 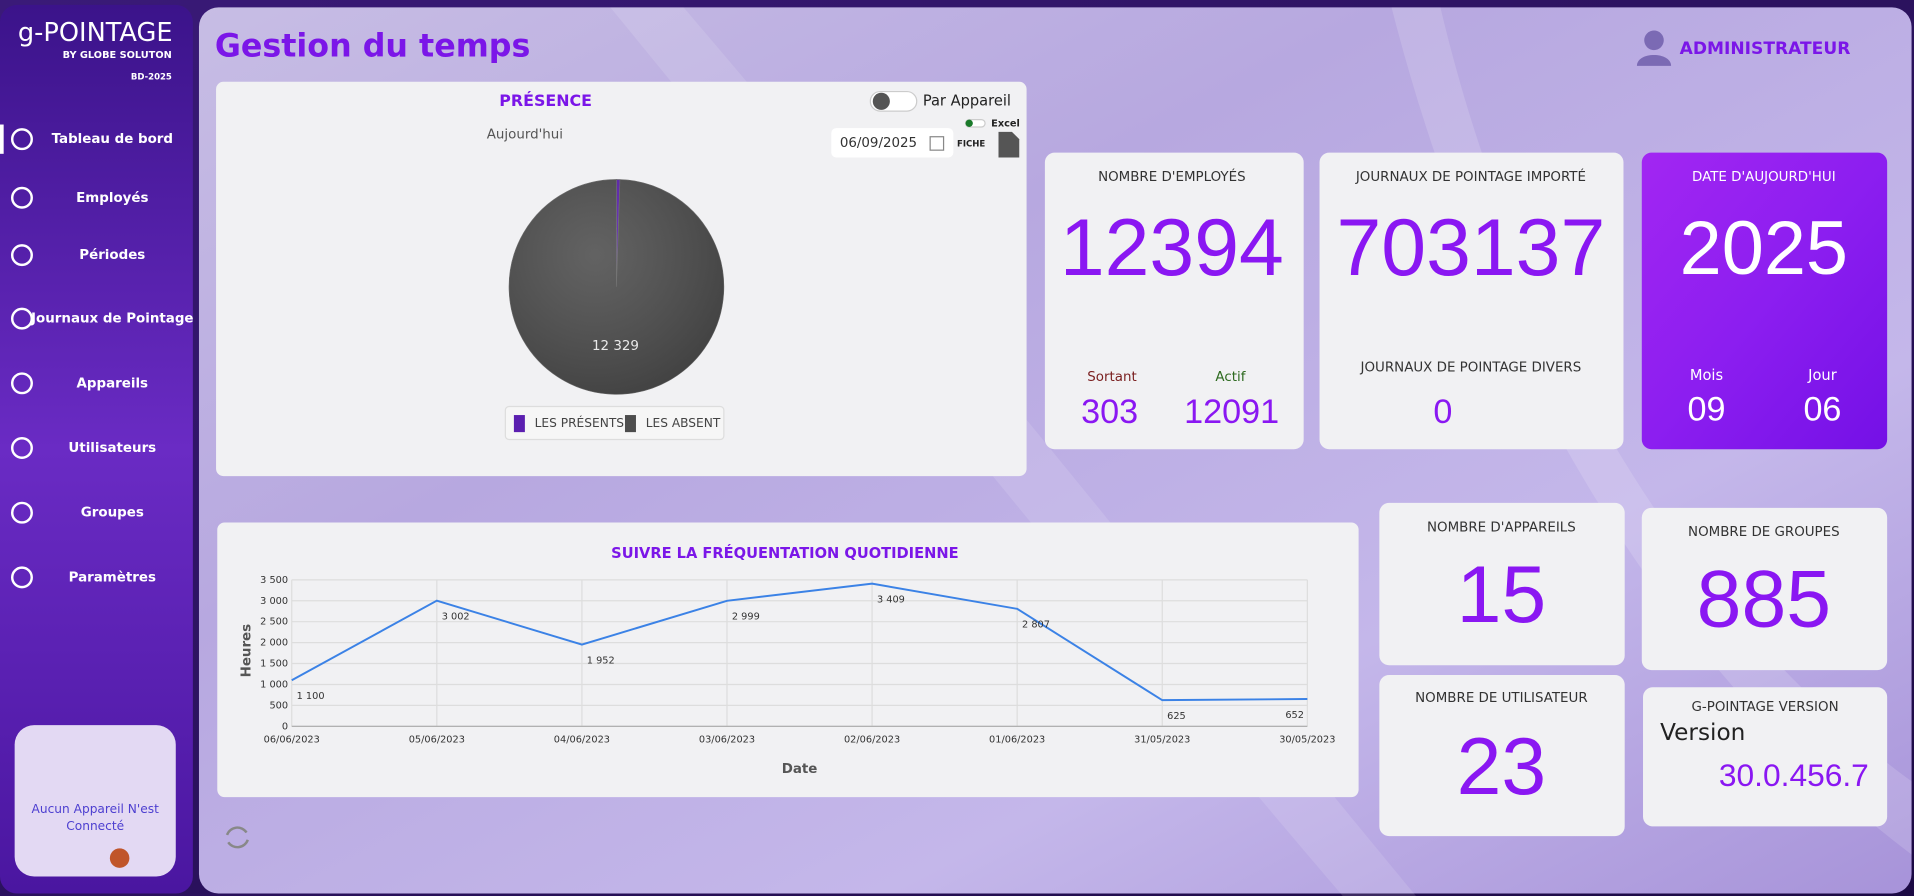 What do you see at coordinates (1294, 715) in the screenshot?
I see `data-label: 652` at bounding box center [1294, 715].